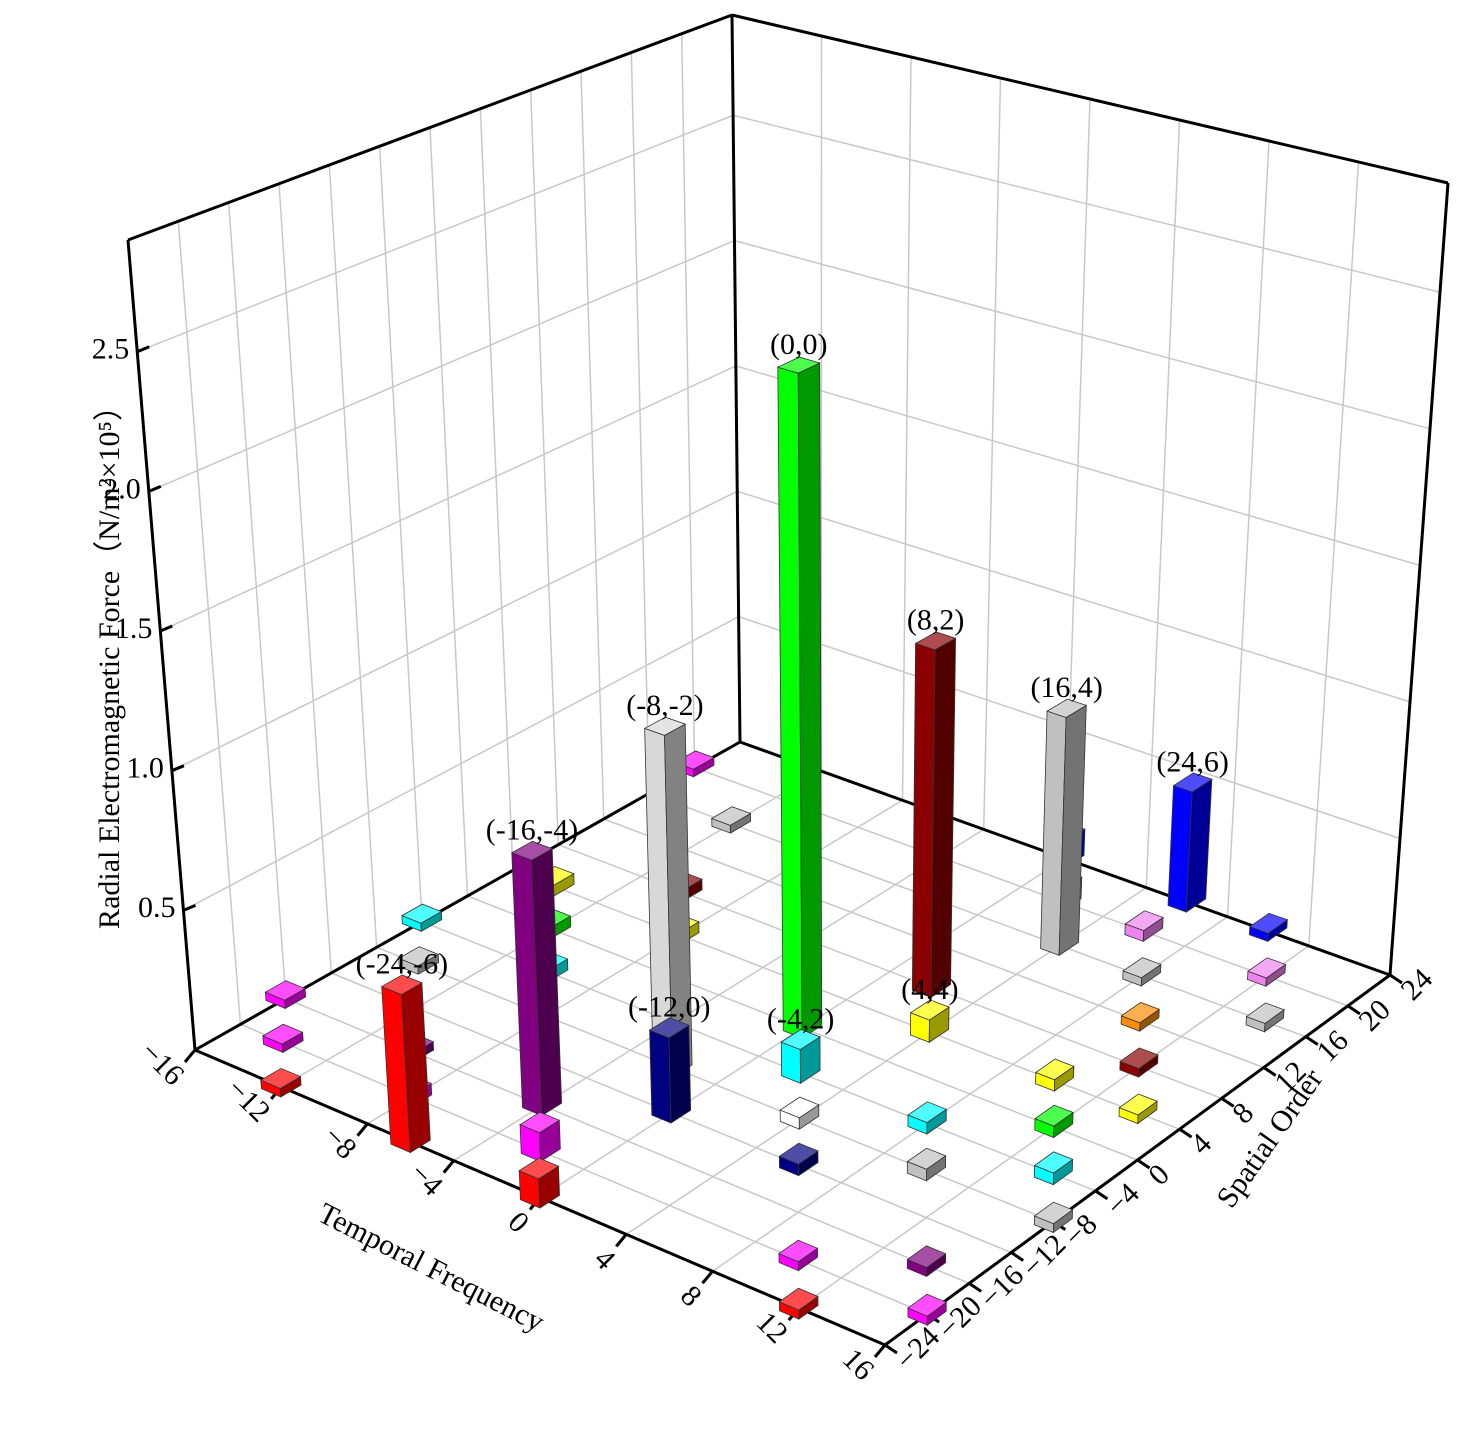 The image size is (1469, 1443). I want to click on bar-label: (24,6), so click(1192, 761).